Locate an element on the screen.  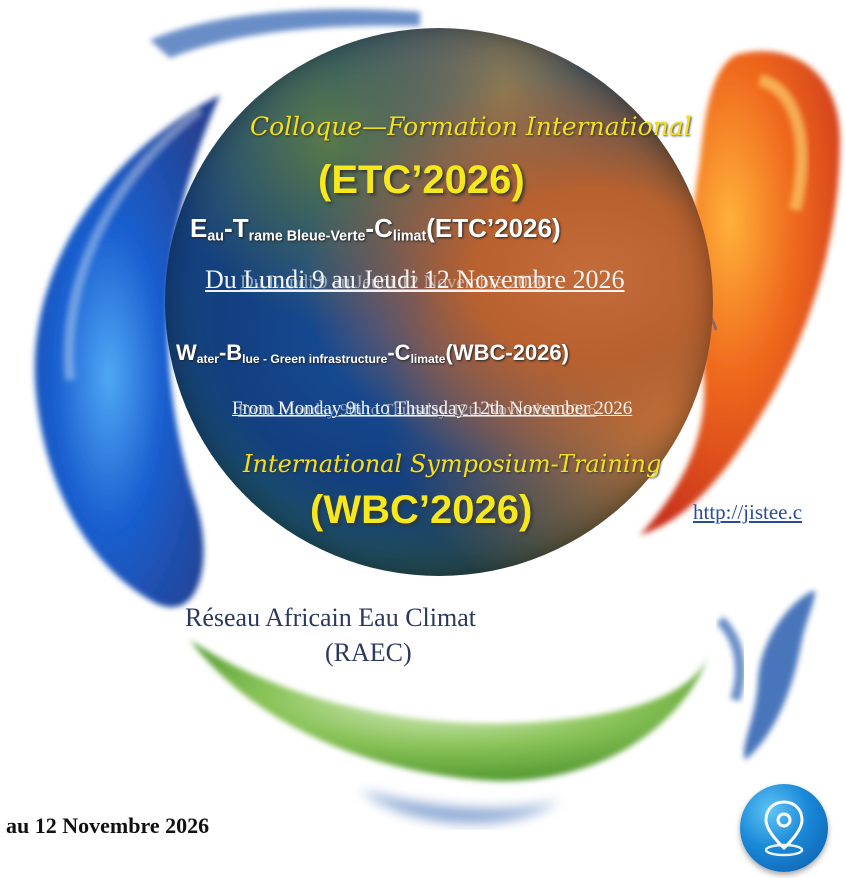
script-title-fr: Colloque—Formation International is located at coordinates (471, 126).